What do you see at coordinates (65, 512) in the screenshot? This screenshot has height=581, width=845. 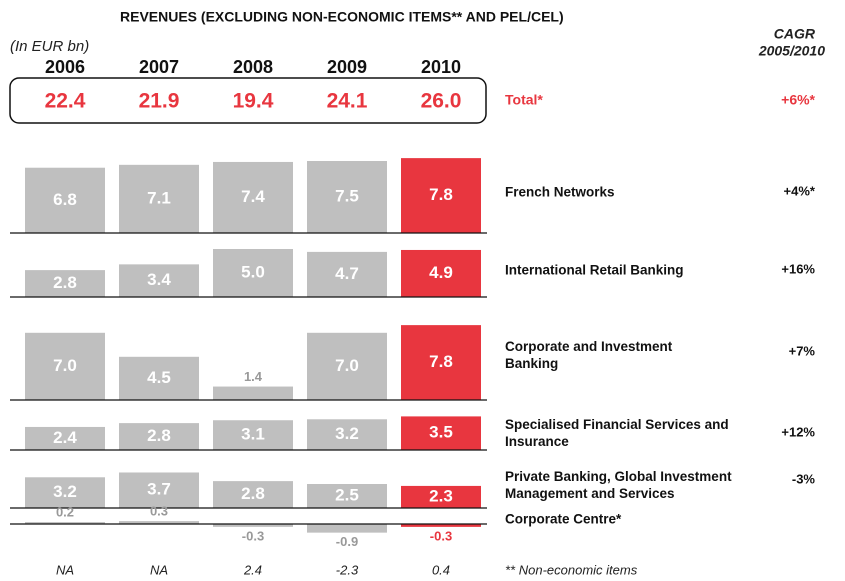 I see `bar-label: 0.2` at bounding box center [65, 512].